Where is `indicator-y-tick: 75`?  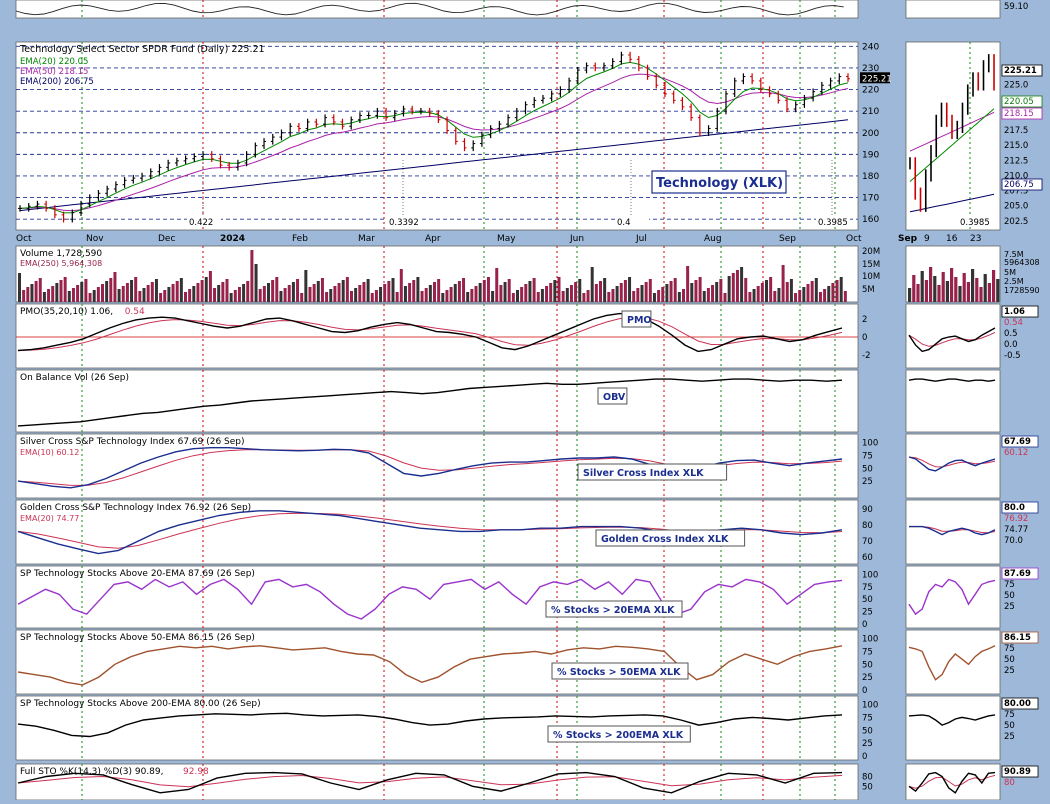 indicator-y-tick: 75 is located at coordinates (867, 456).